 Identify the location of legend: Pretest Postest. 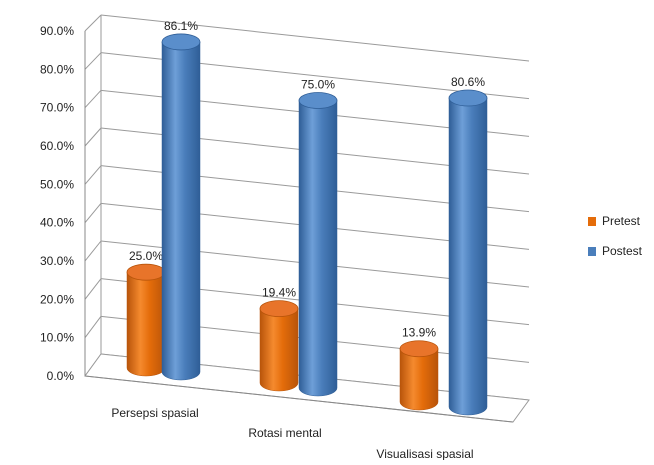
(615, 242).